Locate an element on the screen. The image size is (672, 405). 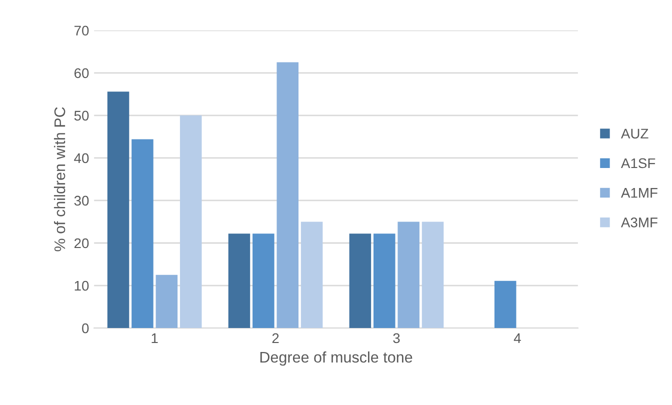
x-tick-label: 2 is located at coordinates (275, 338).